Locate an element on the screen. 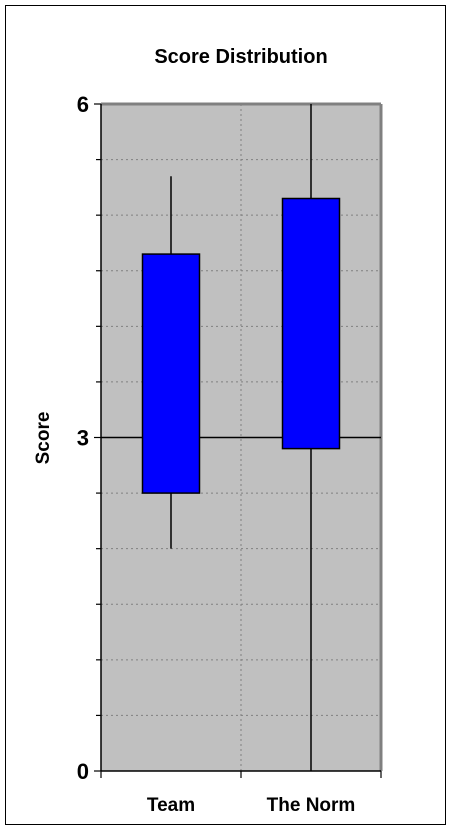 The height and width of the screenshot is (830, 450). y-tick-label: 6 is located at coordinates (83, 104).